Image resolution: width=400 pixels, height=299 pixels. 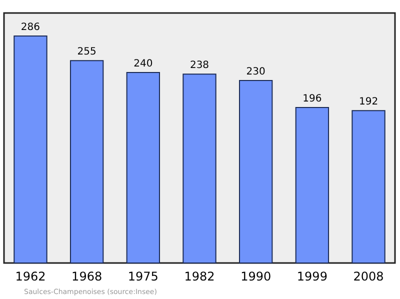 What do you see at coordinates (87, 277) in the screenshot?
I see `x-tick-label: 1968` at bounding box center [87, 277].